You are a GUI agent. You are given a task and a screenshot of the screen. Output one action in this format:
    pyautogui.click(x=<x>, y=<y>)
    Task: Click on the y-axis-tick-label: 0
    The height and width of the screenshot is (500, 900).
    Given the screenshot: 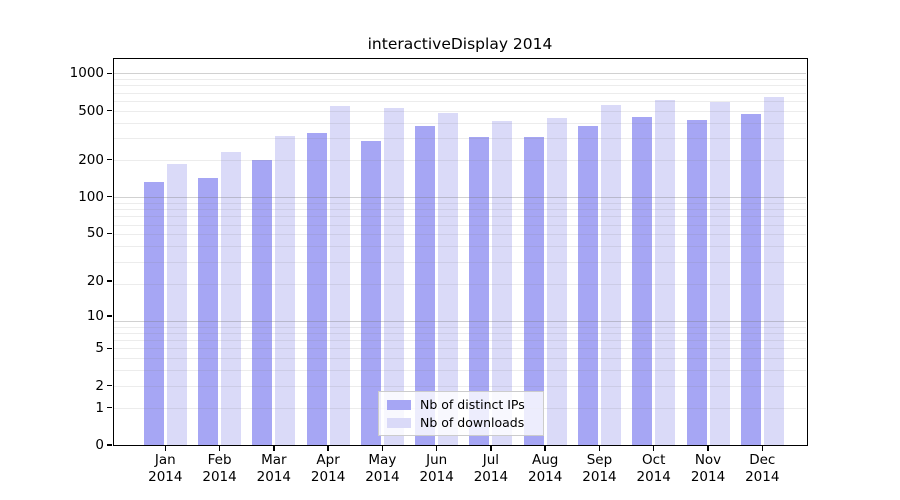 What is the action you would take?
    pyautogui.click(x=99, y=444)
    